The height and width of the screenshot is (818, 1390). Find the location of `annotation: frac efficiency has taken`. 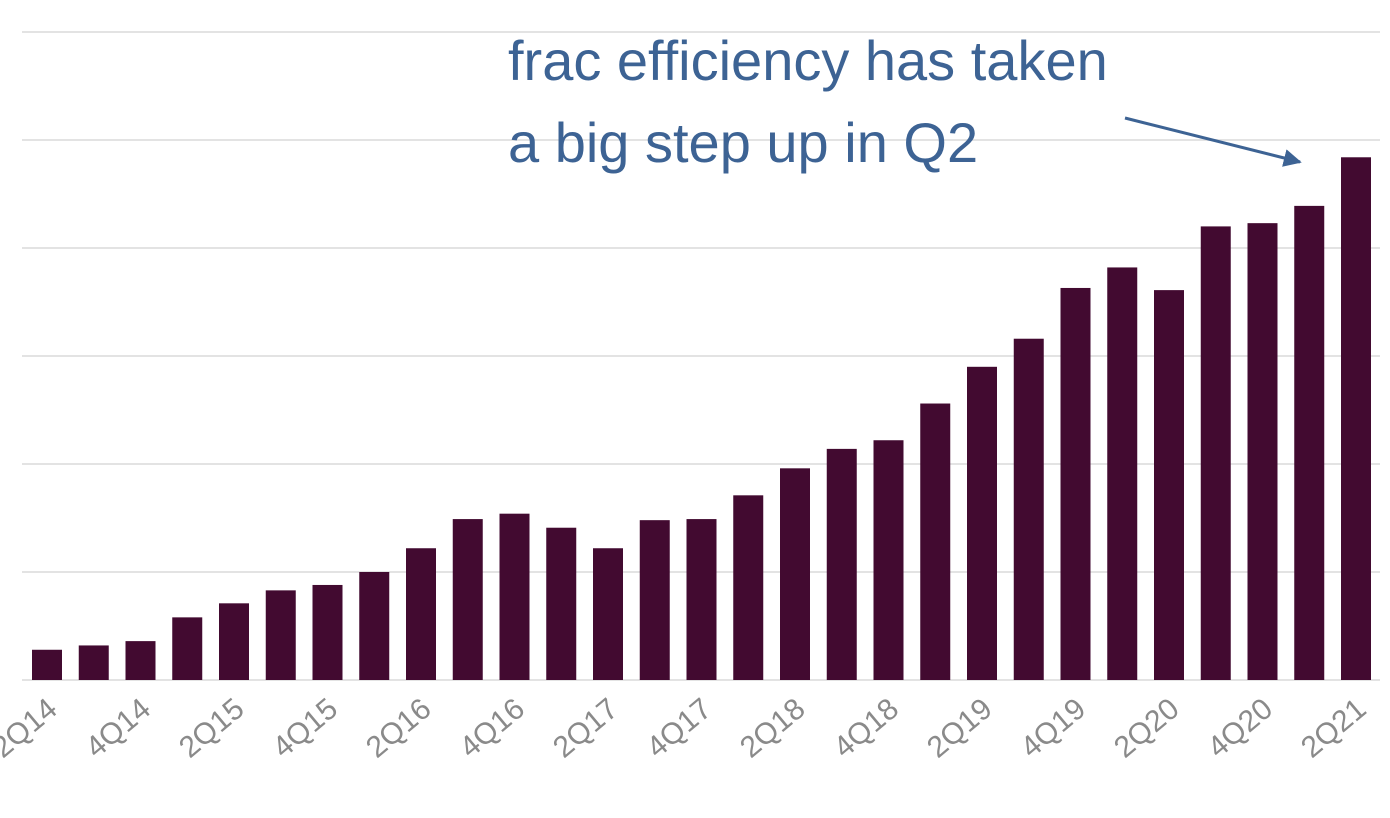

annotation: frac efficiency has taken is located at coordinates (808, 60).